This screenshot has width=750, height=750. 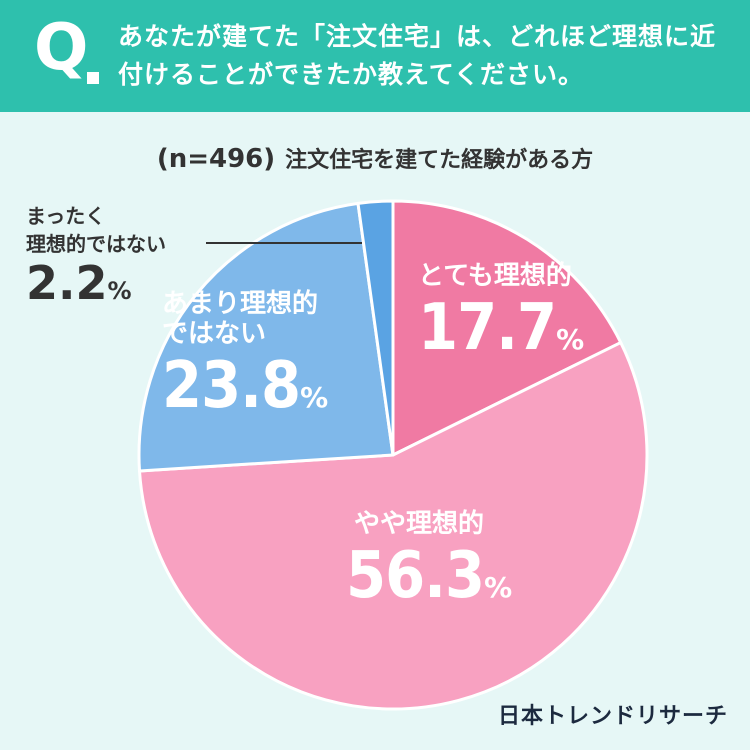 I want to click on slice-very-ideal, so click(x=507, y=328).